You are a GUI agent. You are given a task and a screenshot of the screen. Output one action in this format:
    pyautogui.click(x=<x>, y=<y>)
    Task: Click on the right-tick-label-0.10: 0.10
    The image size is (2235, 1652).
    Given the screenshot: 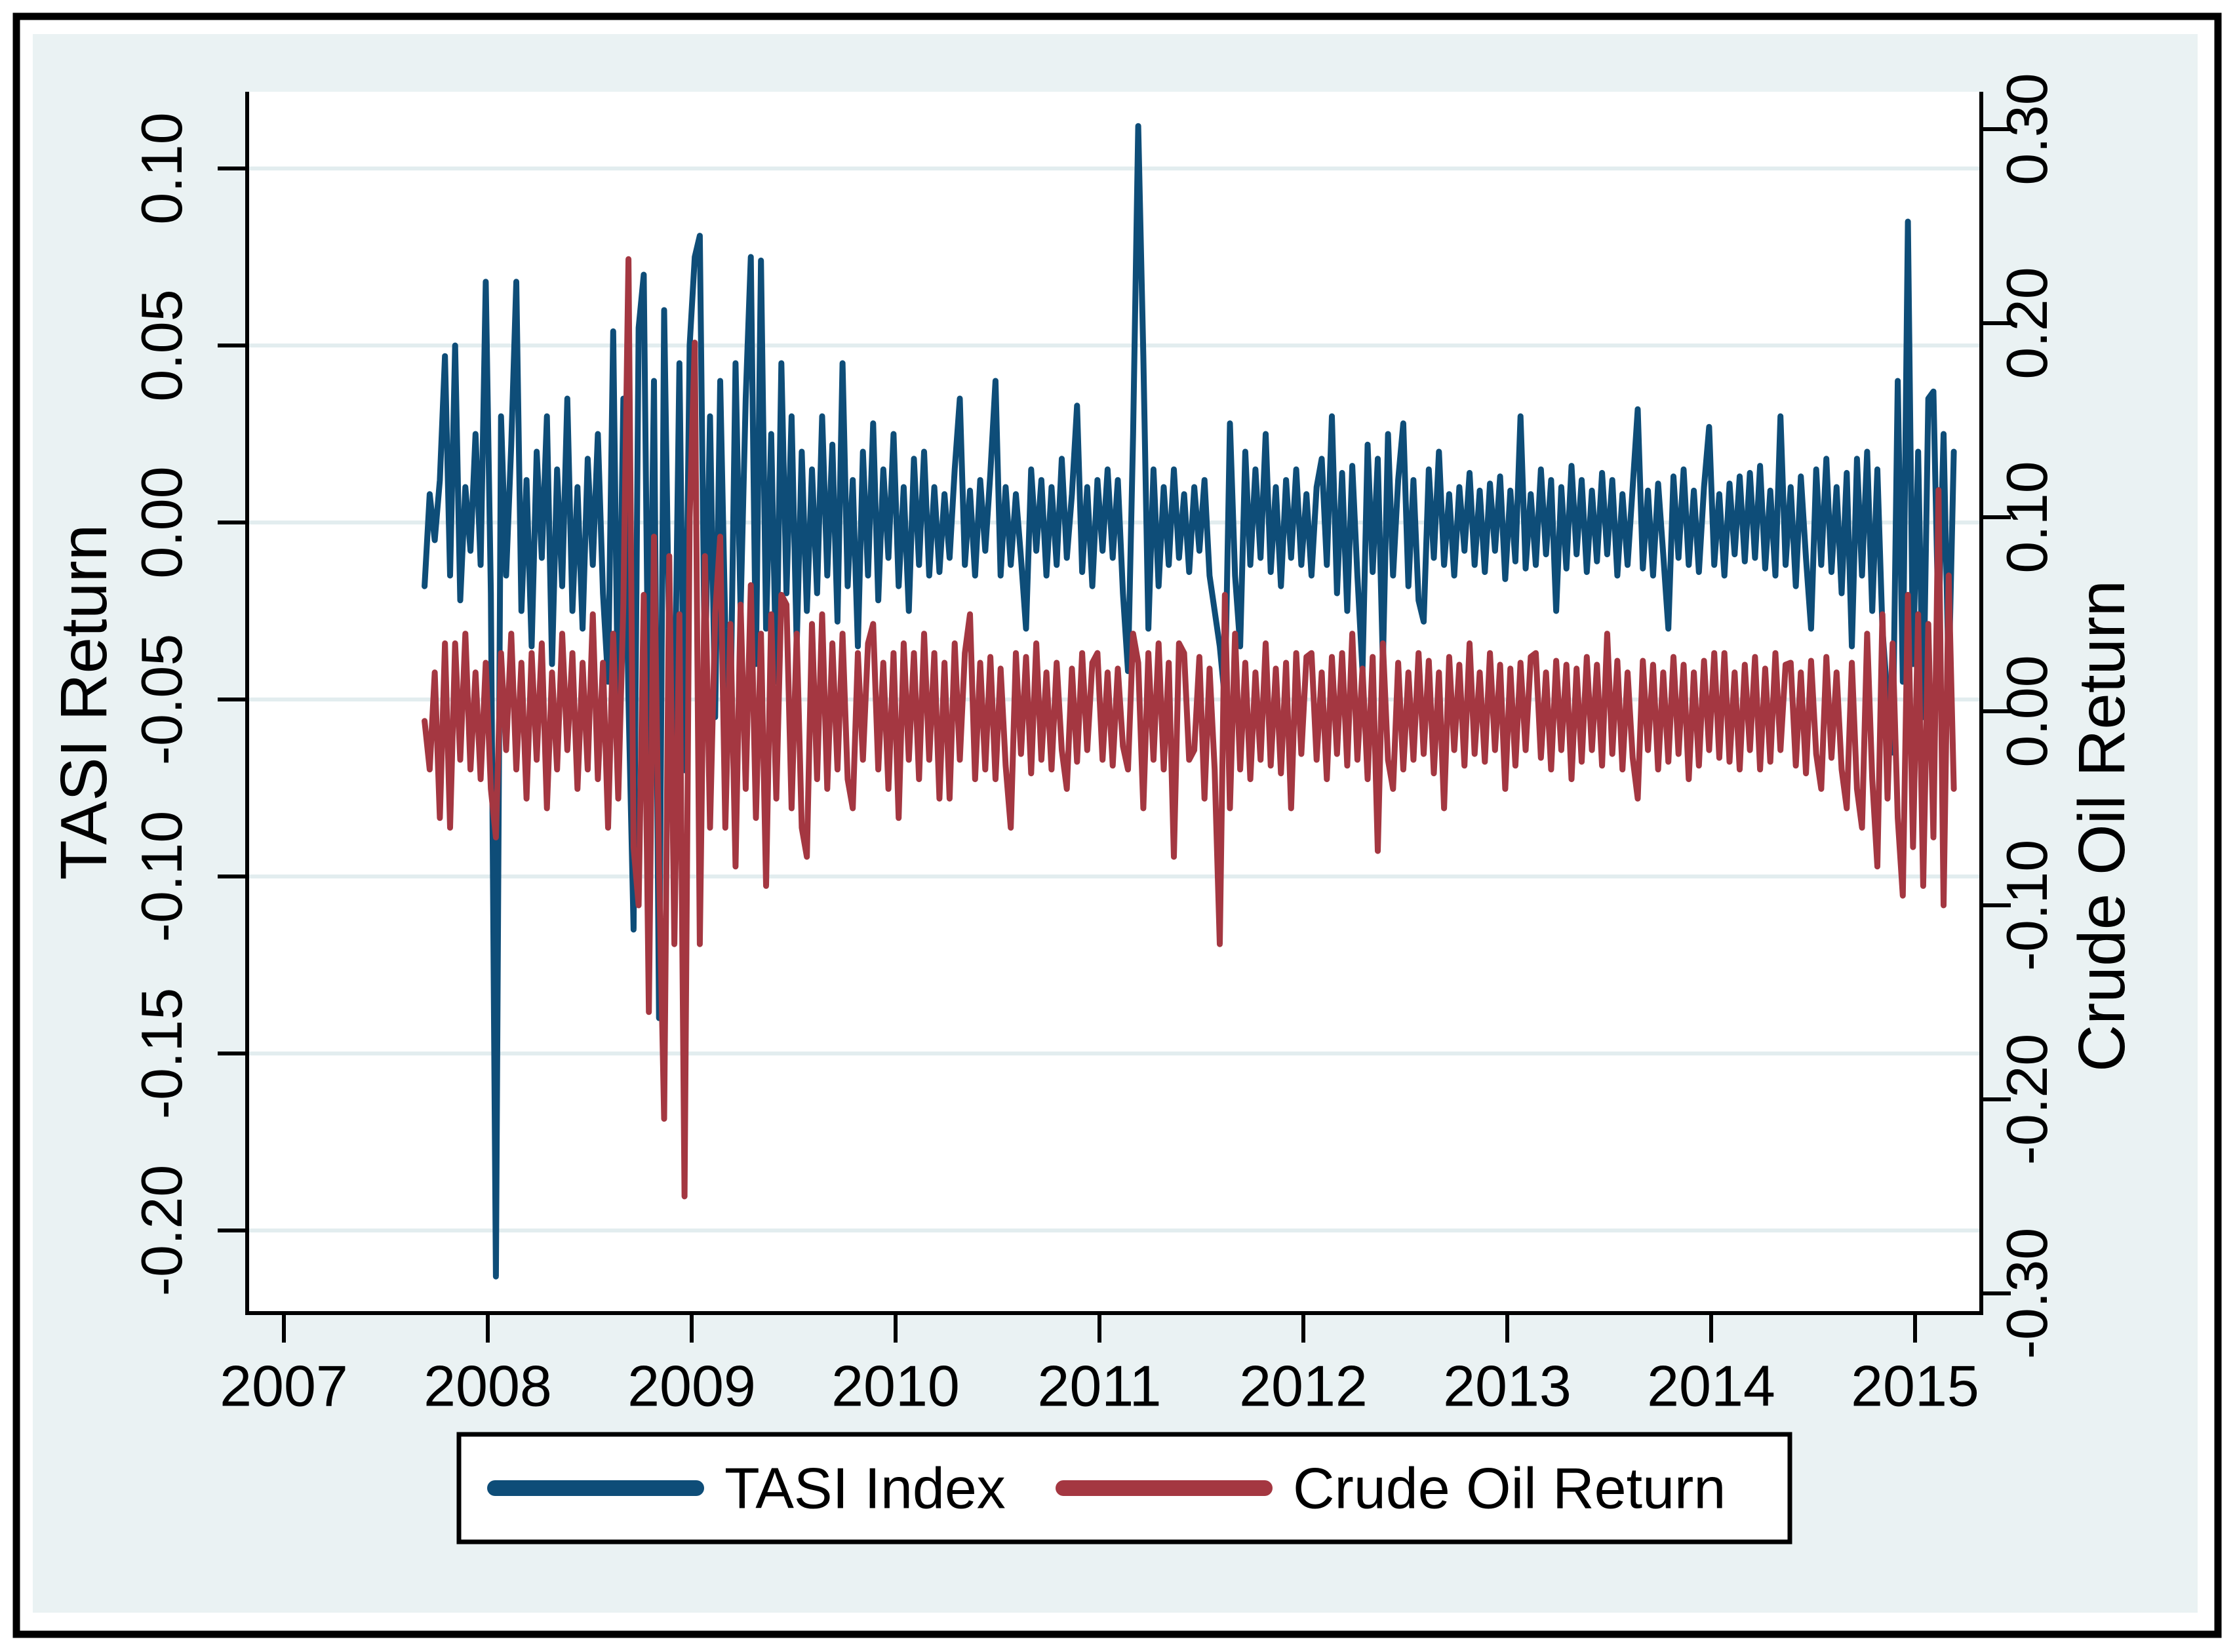 What is the action you would take?
    pyautogui.click(x=2026, y=517)
    